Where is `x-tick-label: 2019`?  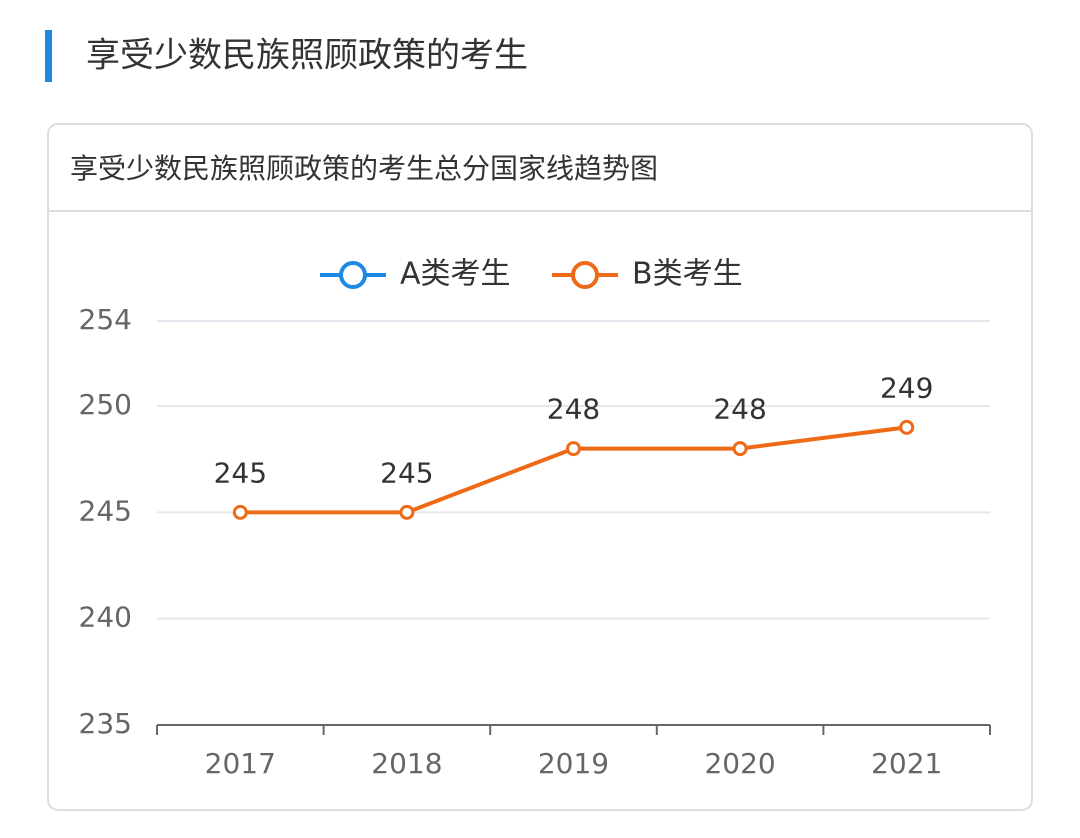 x-tick-label: 2019 is located at coordinates (573, 763).